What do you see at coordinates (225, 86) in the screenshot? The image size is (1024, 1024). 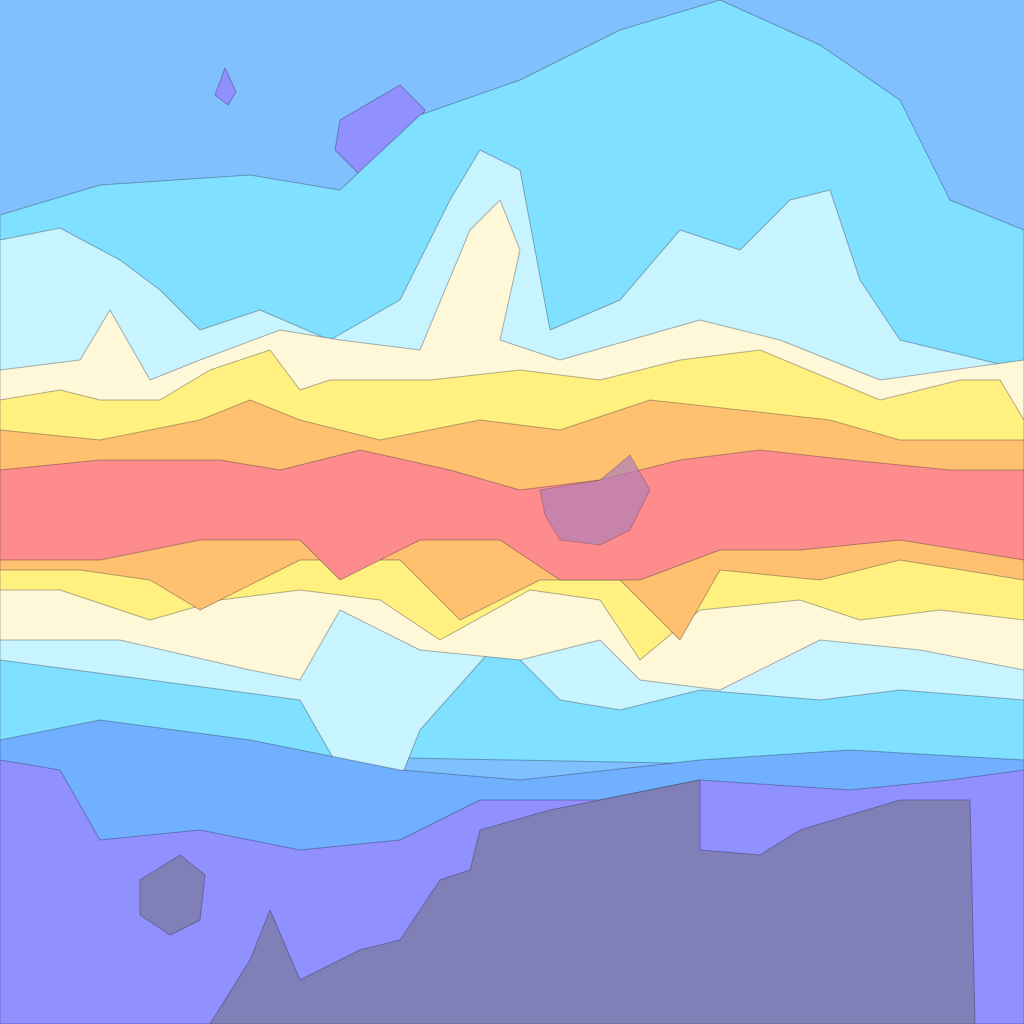 I see `purple-drop` at bounding box center [225, 86].